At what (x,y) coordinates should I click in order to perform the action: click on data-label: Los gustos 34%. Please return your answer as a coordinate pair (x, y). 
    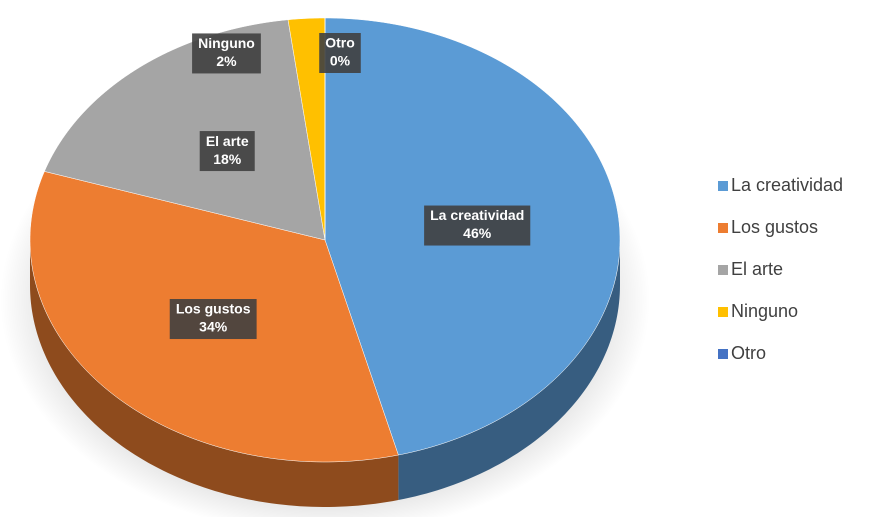
    Looking at the image, I should click on (213, 319).